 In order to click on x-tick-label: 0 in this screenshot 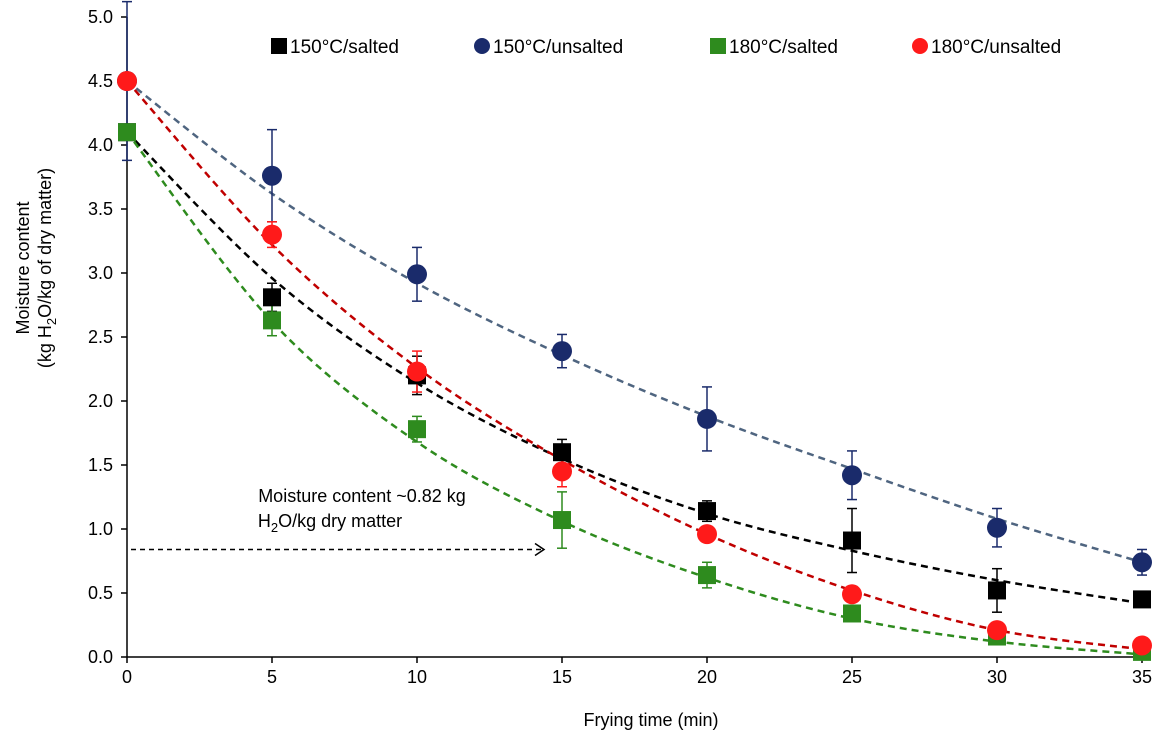, I will do `click(127, 677)`.